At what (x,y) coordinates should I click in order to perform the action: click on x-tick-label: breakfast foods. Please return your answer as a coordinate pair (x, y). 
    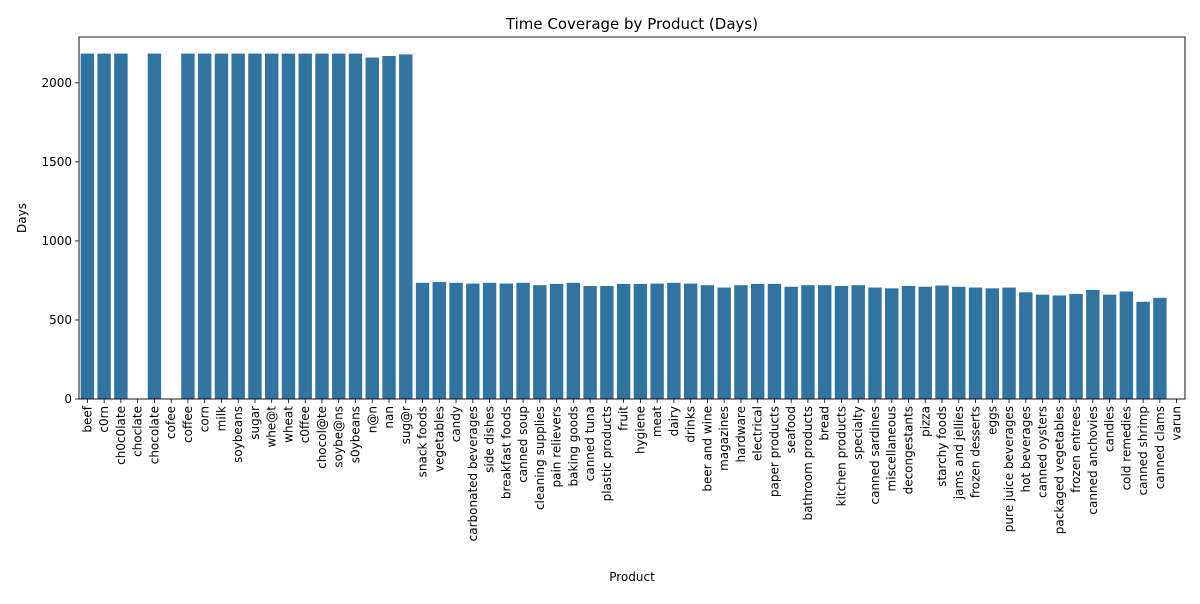
    Looking at the image, I should click on (506, 452).